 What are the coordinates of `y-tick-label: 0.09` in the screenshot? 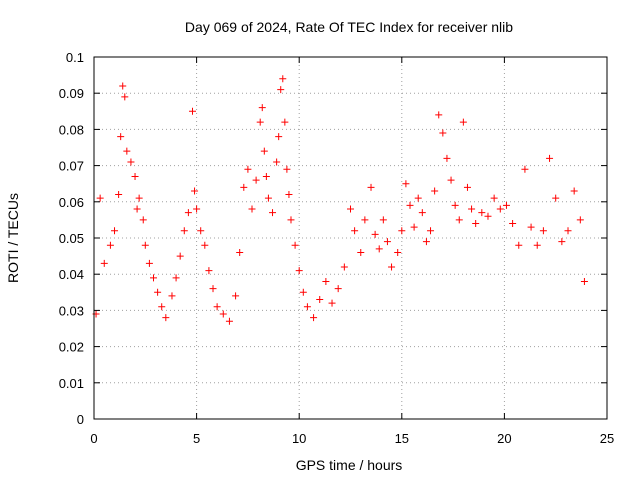 It's located at (71, 93).